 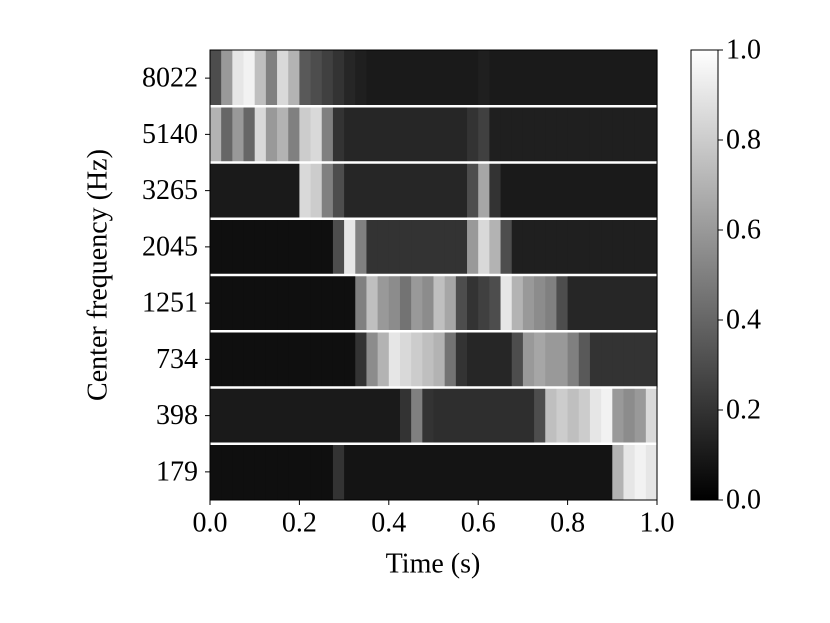 What do you see at coordinates (743, 319) in the screenshot?
I see `colorbar-tick-label: 0.4` at bounding box center [743, 319].